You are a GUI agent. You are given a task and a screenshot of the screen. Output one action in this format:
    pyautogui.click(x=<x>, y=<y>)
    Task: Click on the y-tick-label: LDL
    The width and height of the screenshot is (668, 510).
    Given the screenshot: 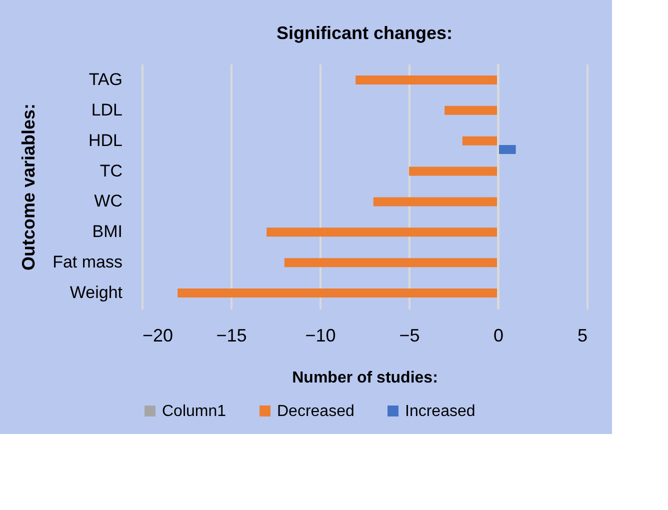 What is the action you would take?
    pyautogui.click(x=106, y=110)
    